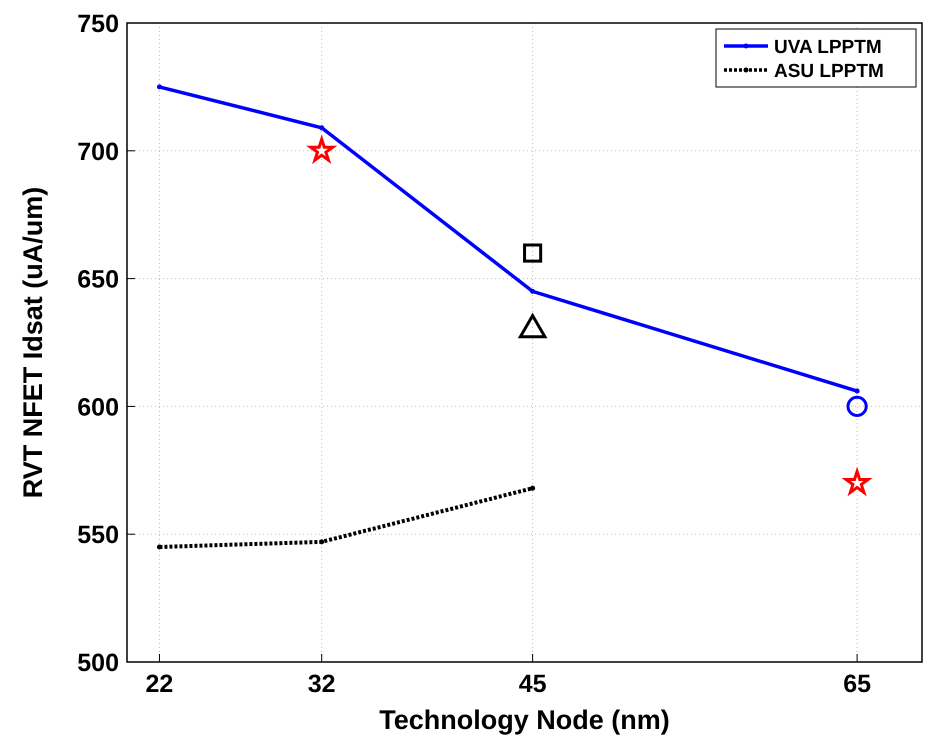  What do you see at coordinates (857, 684) in the screenshot?
I see `x-tick-label: 65` at bounding box center [857, 684].